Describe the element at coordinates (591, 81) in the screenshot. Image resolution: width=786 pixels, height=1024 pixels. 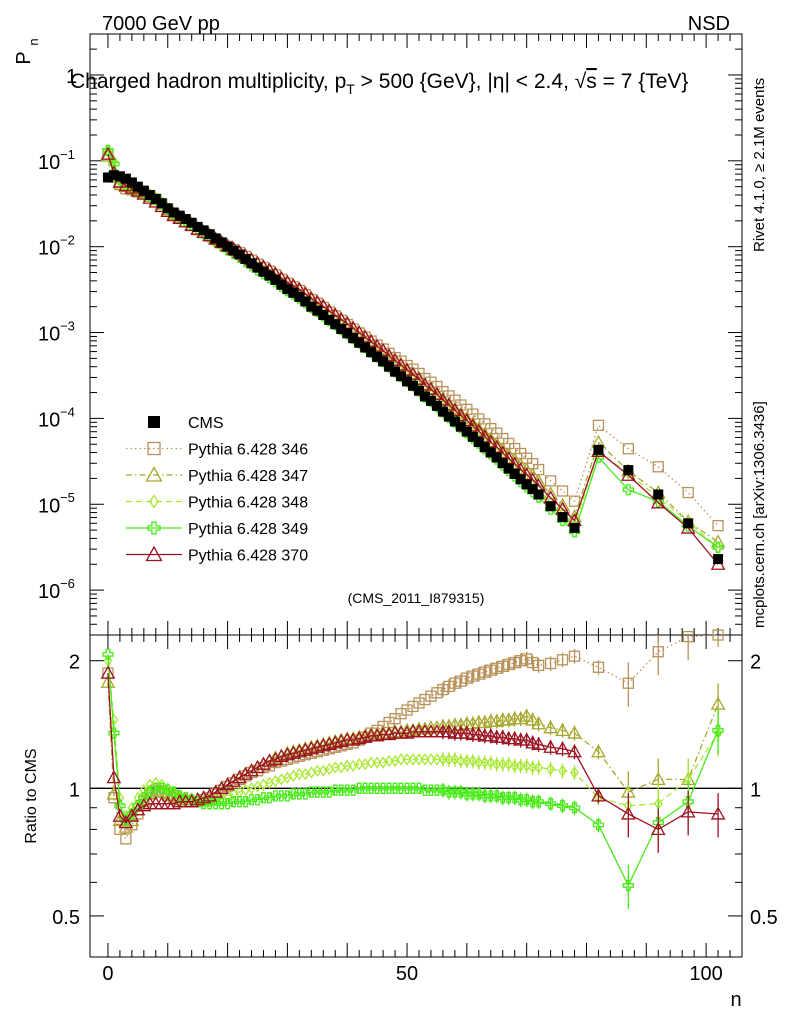
I see `title-s: s` at that location.